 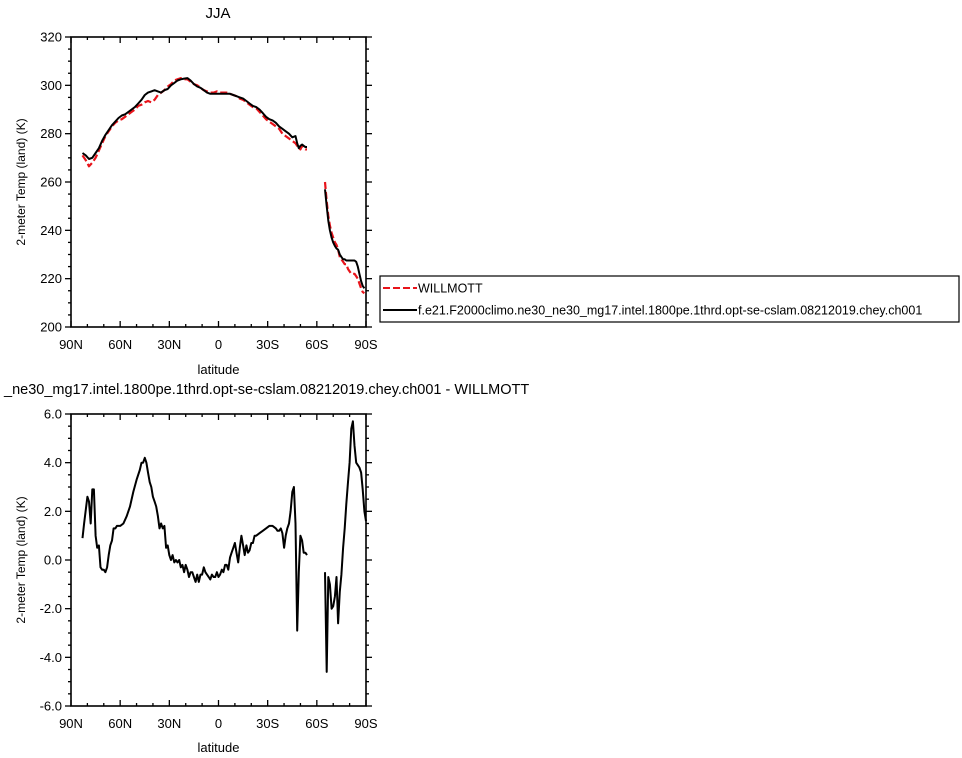 I want to click on y-tick-label: -6.0, so click(x=51, y=706).